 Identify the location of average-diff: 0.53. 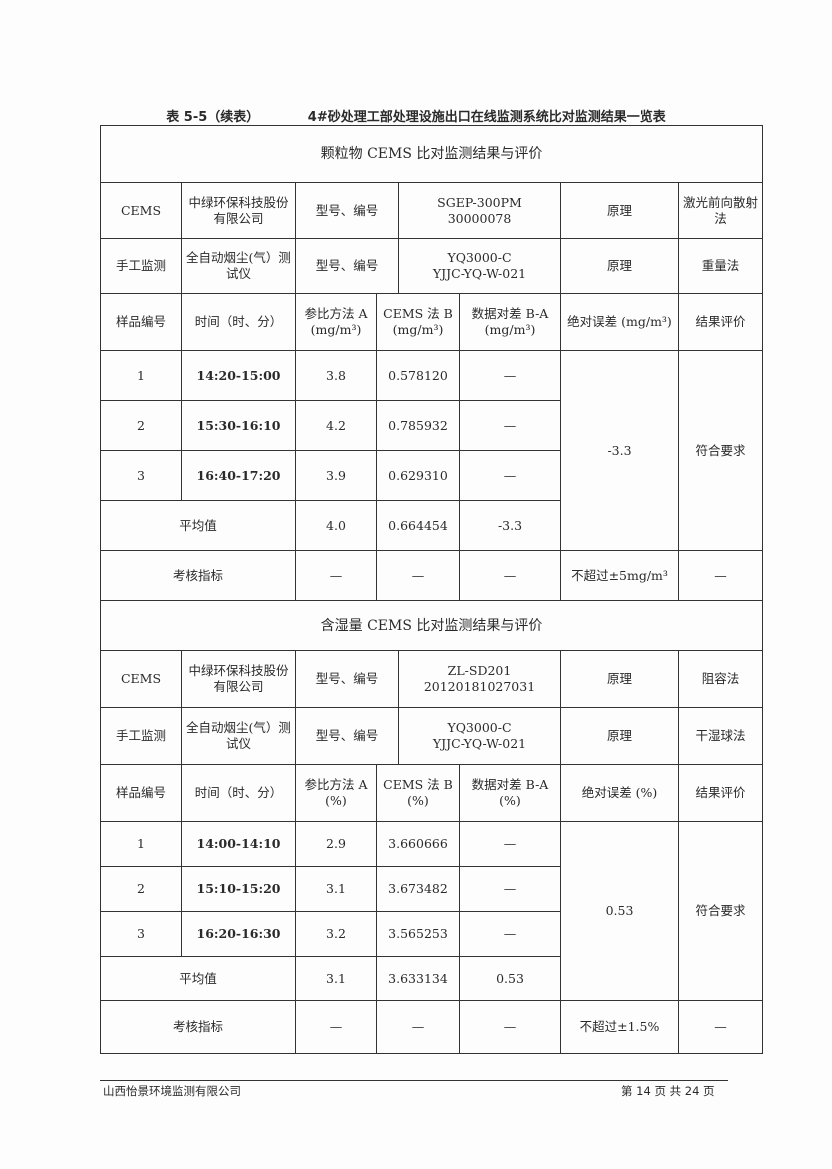
(510, 978).